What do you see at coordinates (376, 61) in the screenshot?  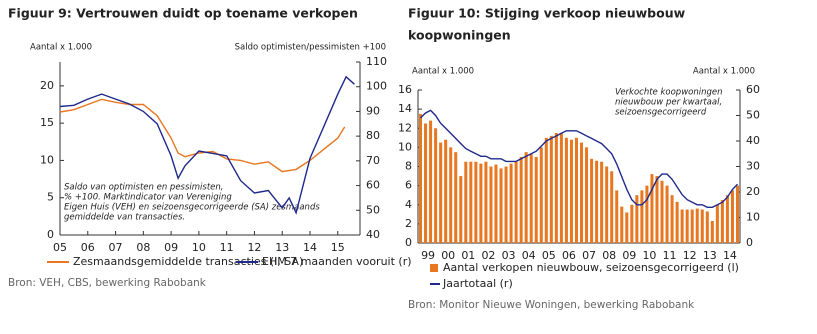 I see `y2-tick-label: 110` at bounding box center [376, 61].